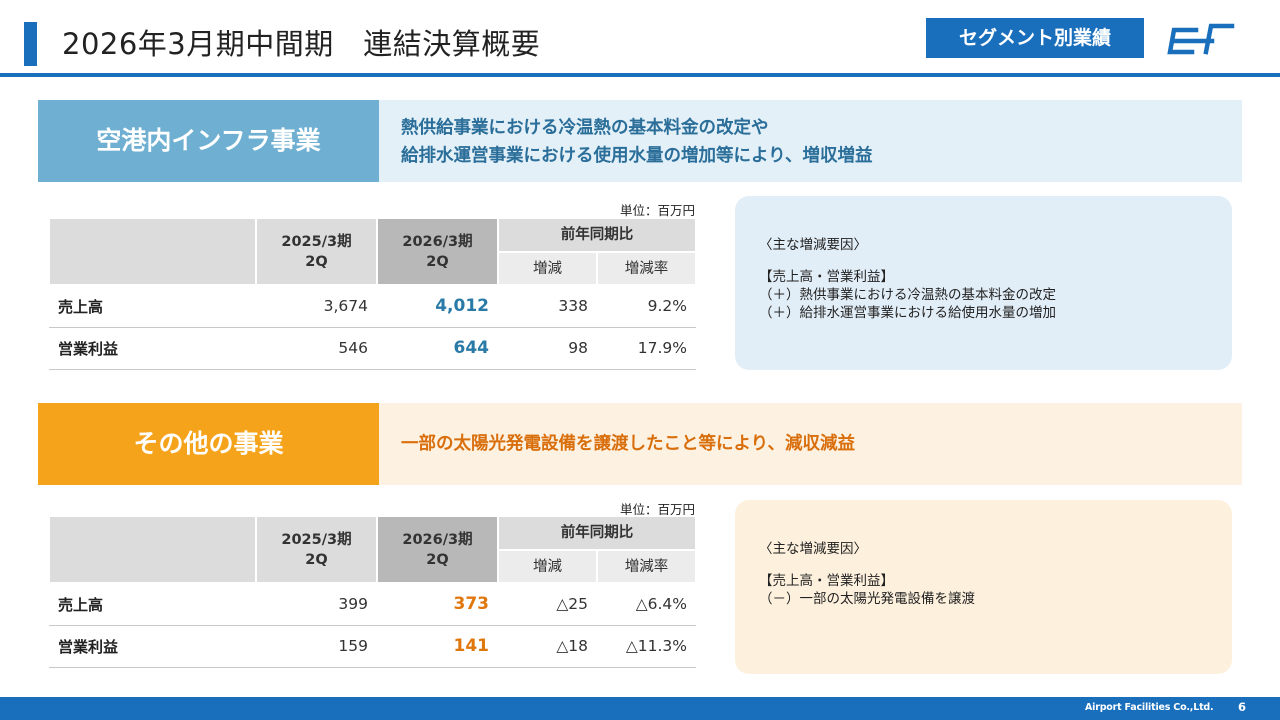 Image resolution: width=1280 pixels, height=720 pixels. What do you see at coordinates (867, 599) in the screenshot?
I see `factor-item: （－）一部の太陽光発電設備を譲渡` at bounding box center [867, 599].